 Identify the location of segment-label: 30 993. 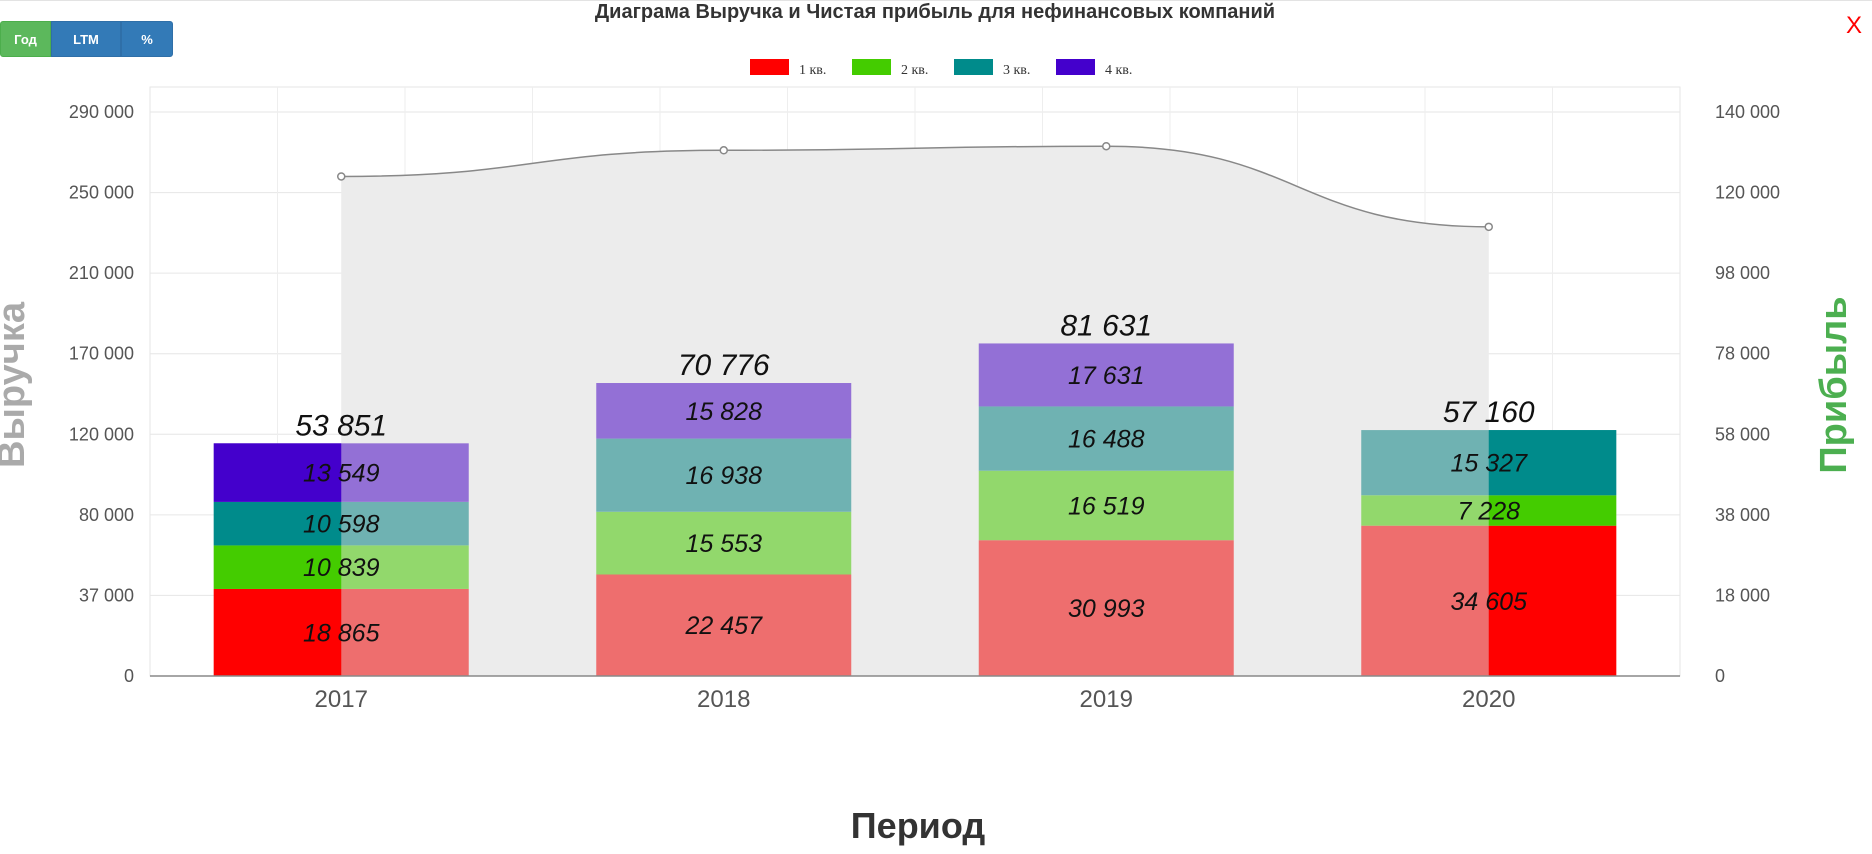
(1106, 609).